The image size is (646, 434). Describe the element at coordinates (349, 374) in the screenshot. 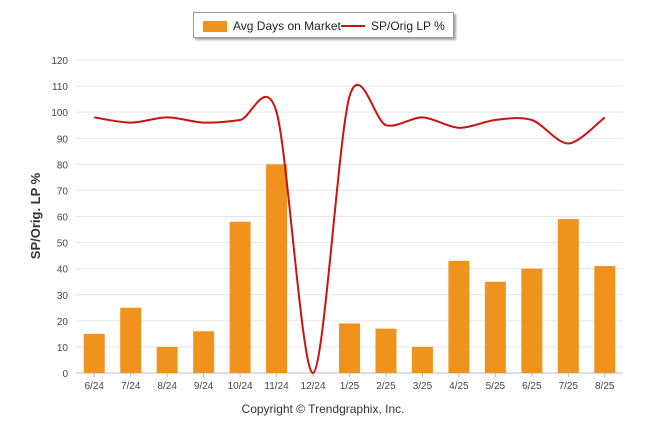

I see `axes` at that location.